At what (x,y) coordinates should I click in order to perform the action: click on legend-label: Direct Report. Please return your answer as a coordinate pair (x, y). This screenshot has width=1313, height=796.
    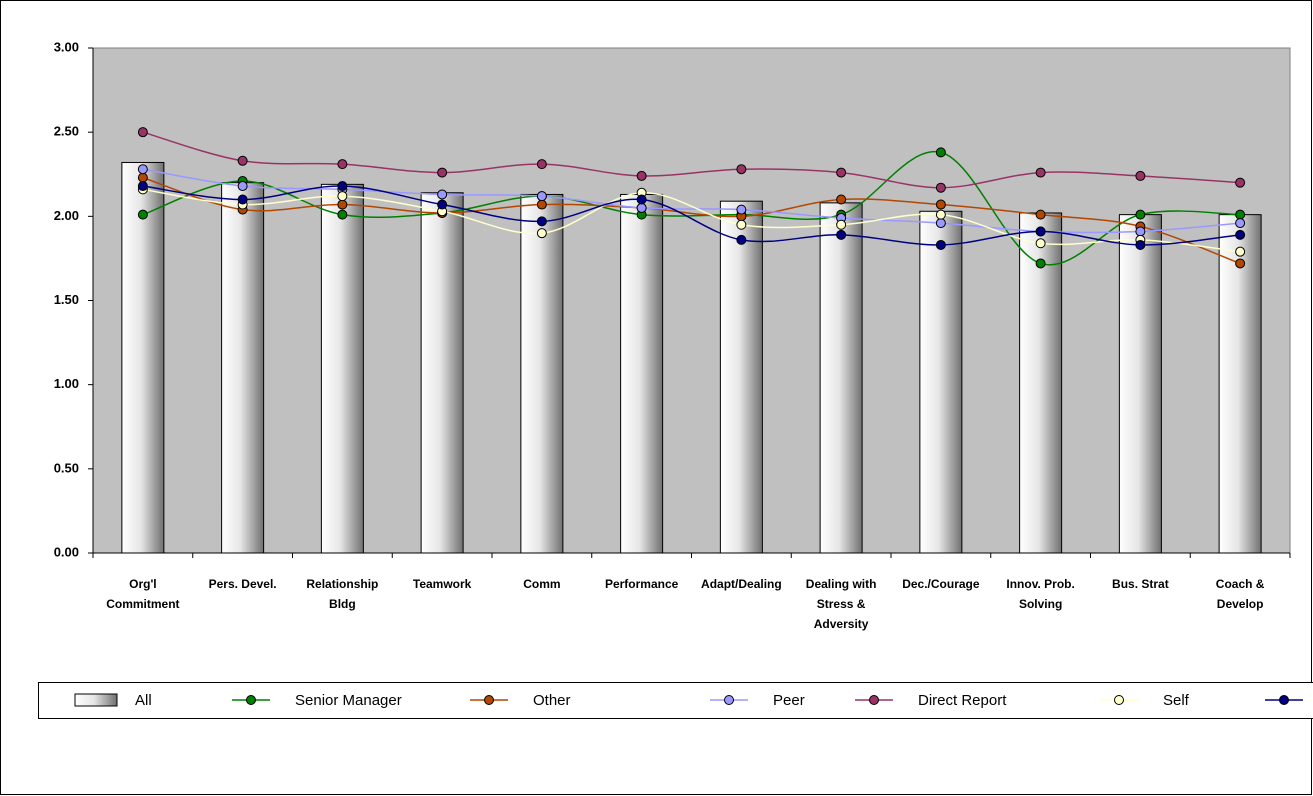
    Looking at the image, I should click on (962, 700).